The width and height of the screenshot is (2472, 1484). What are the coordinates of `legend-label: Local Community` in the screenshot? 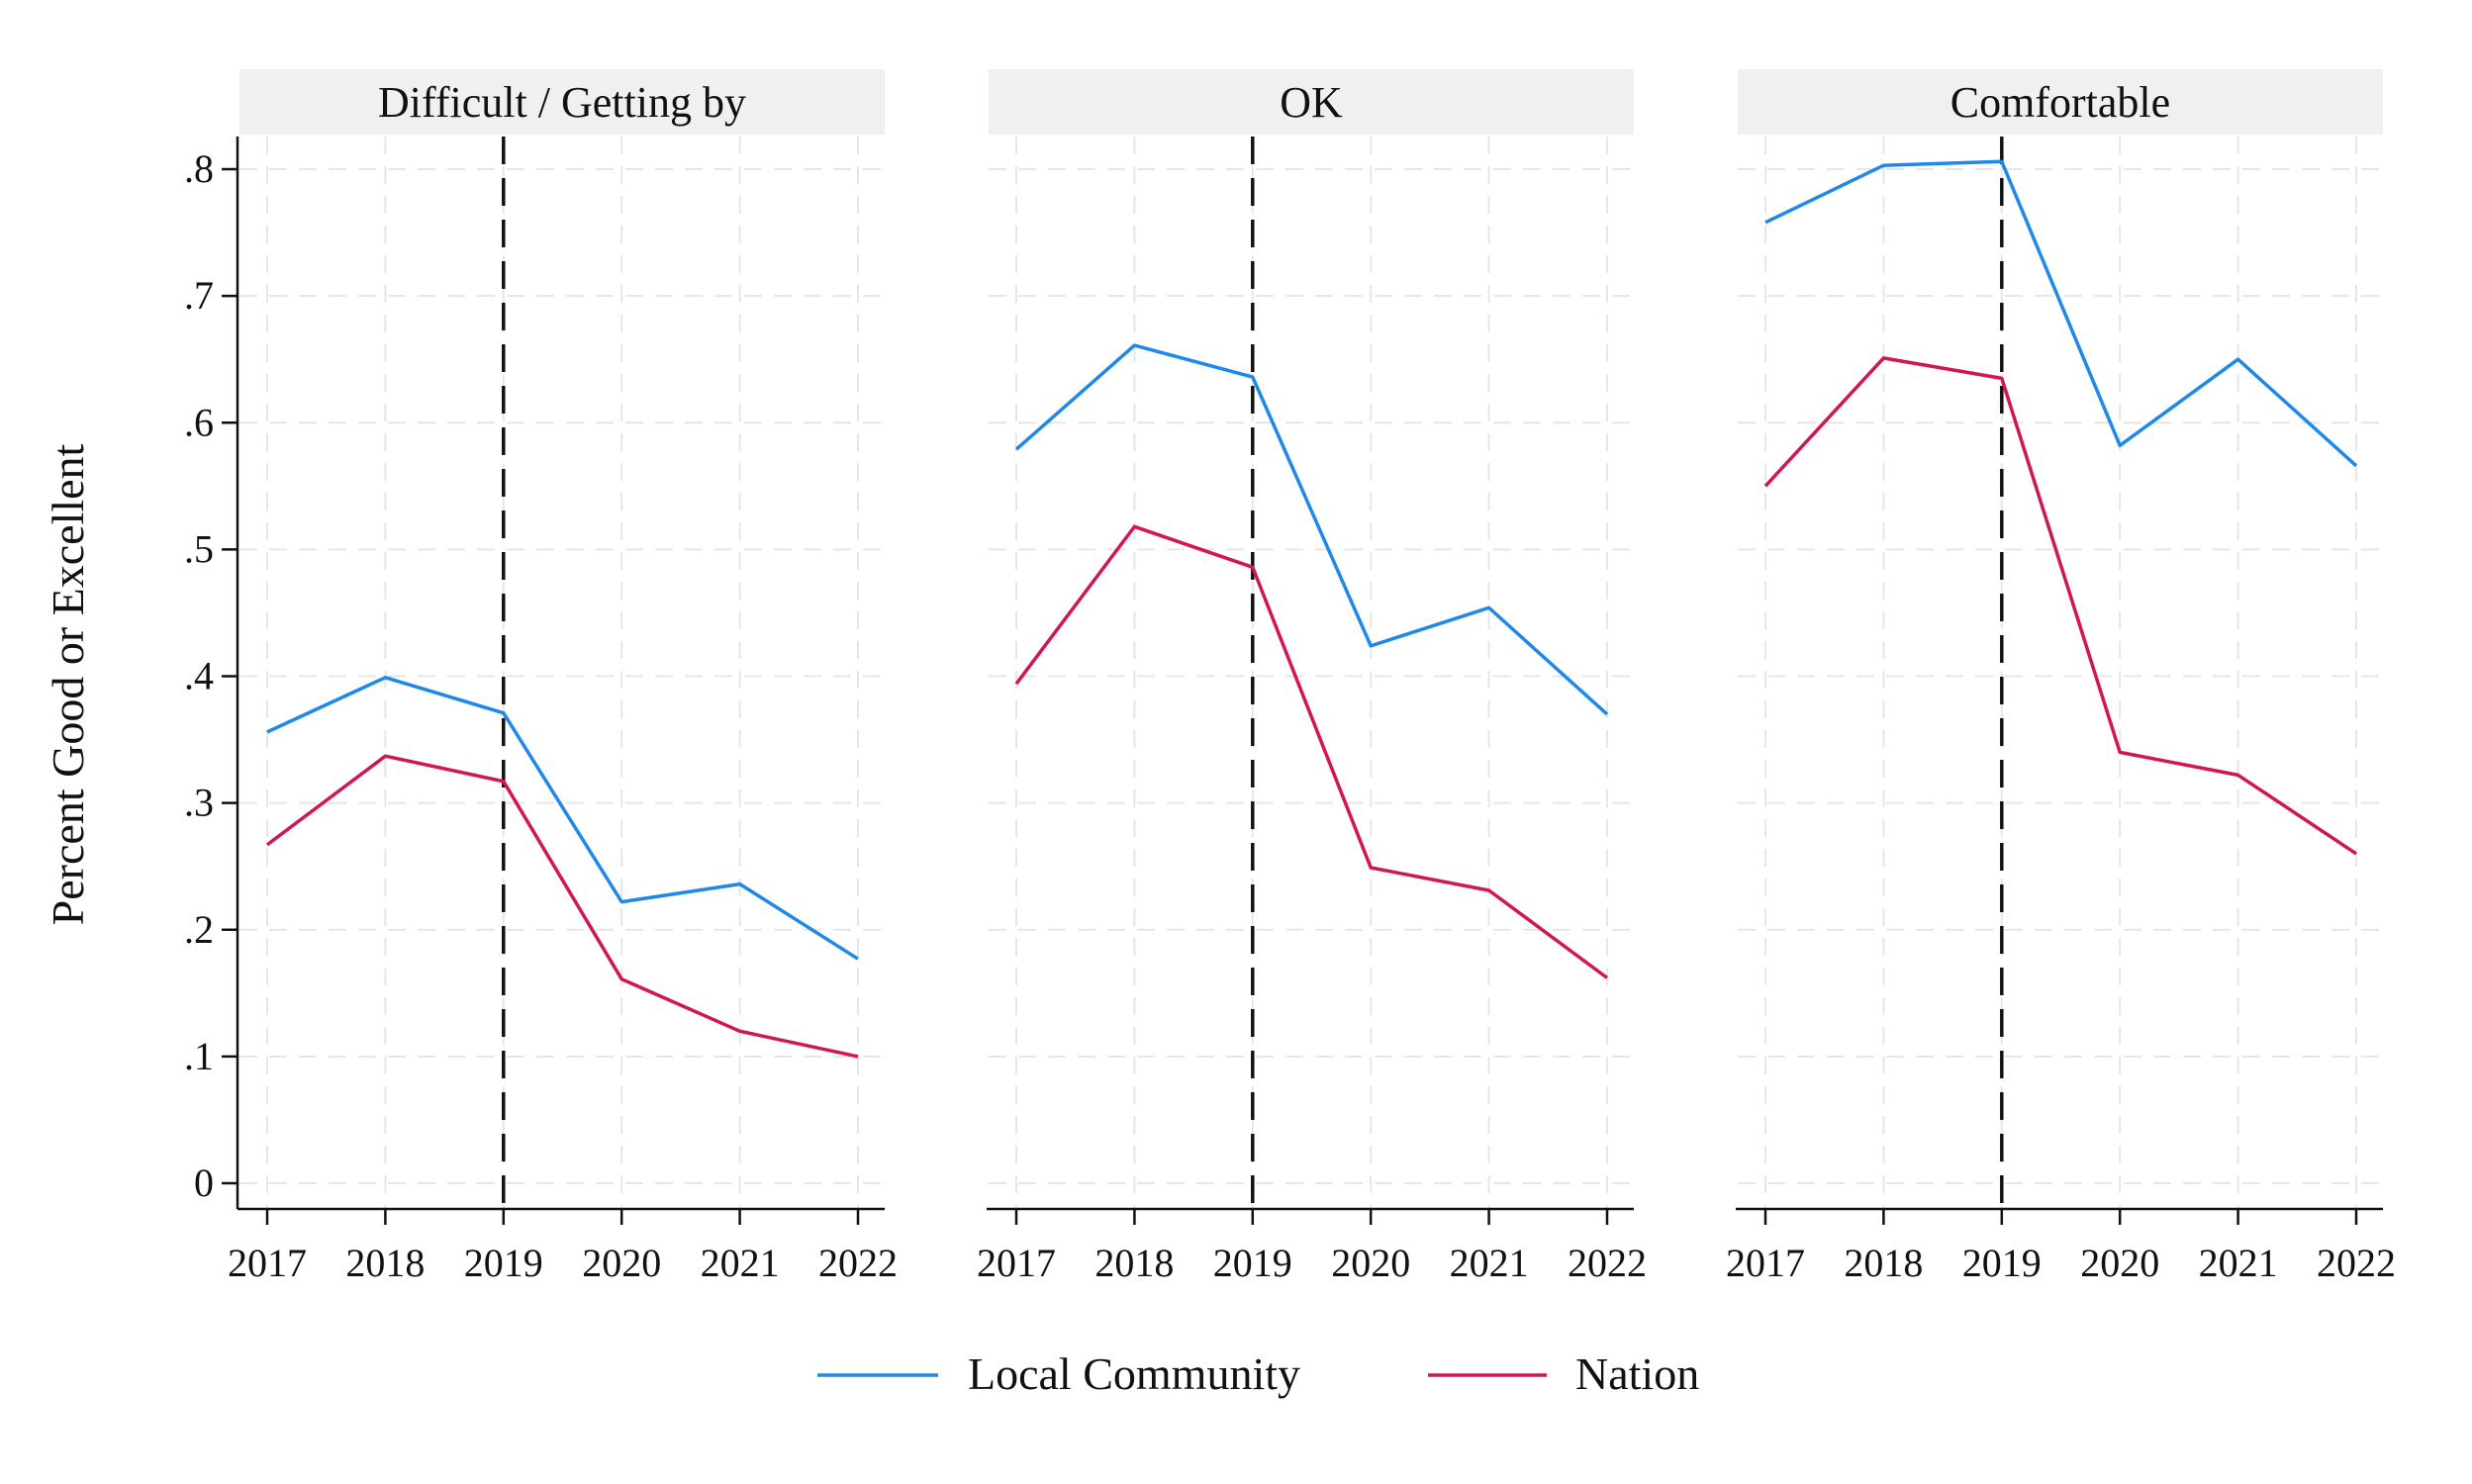 It's located at (1134, 1373).